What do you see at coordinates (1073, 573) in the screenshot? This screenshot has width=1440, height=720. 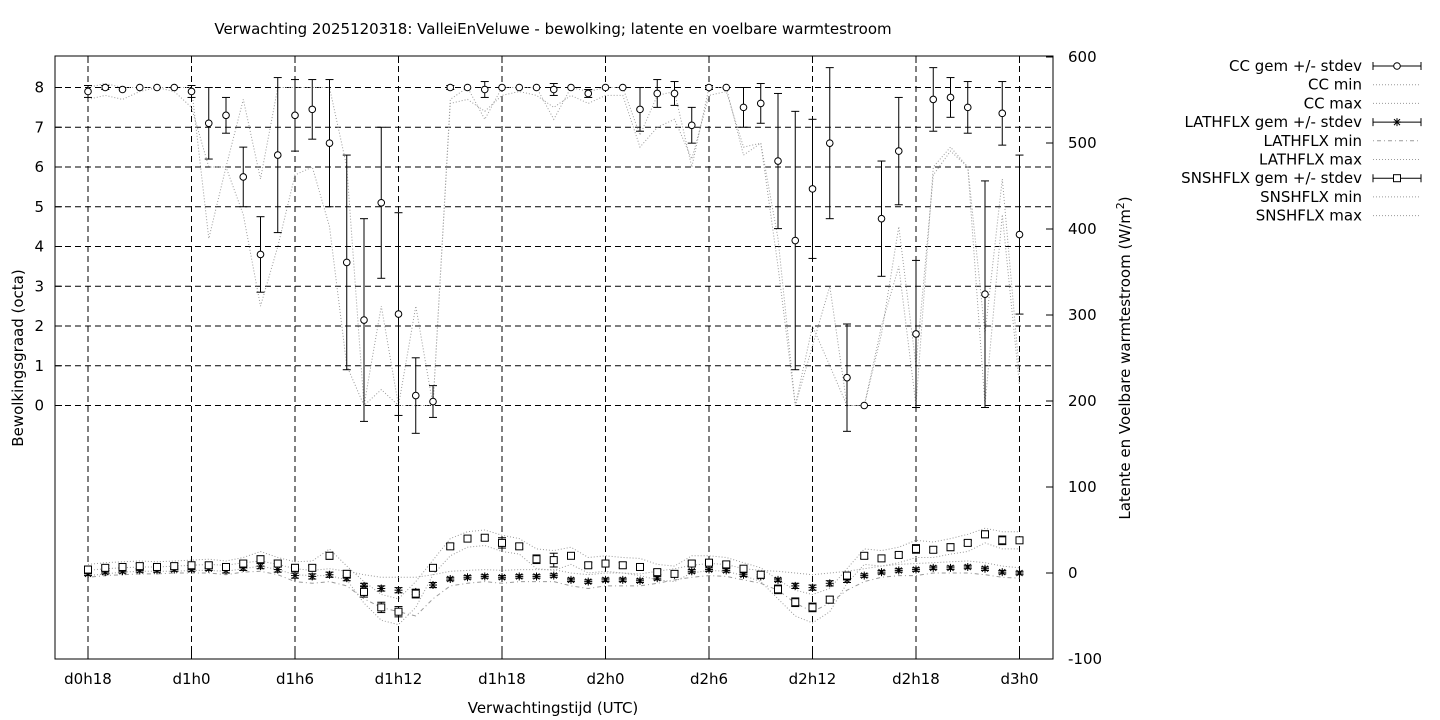 I see `y-right-tick-label: 0` at bounding box center [1073, 573].